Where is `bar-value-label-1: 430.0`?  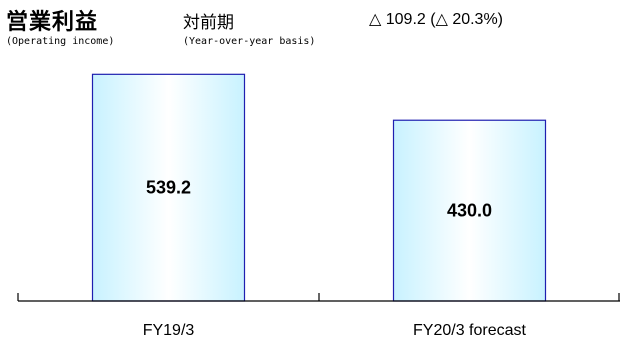
bar-value-label-1: 430.0 is located at coordinates (469, 211).